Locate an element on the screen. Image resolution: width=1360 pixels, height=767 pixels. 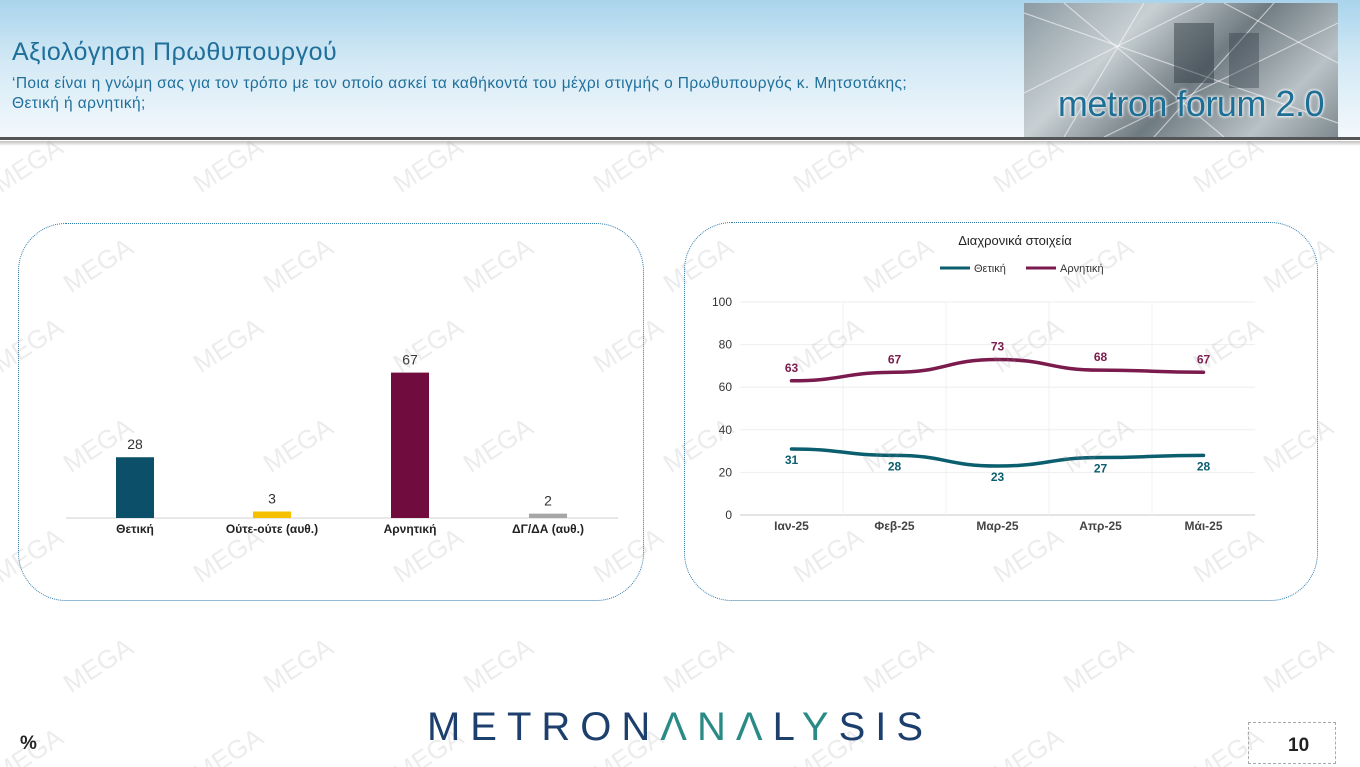
y-tick-label-3: 60 is located at coordinates (726, 387).